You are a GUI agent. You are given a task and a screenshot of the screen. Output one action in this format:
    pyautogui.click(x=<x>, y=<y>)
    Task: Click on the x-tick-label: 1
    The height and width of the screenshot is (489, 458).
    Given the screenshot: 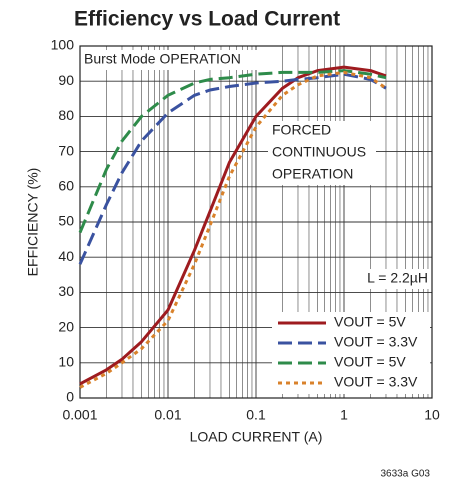 What is the action you would take?
    pyautogui.click(x=344, y=415)
    